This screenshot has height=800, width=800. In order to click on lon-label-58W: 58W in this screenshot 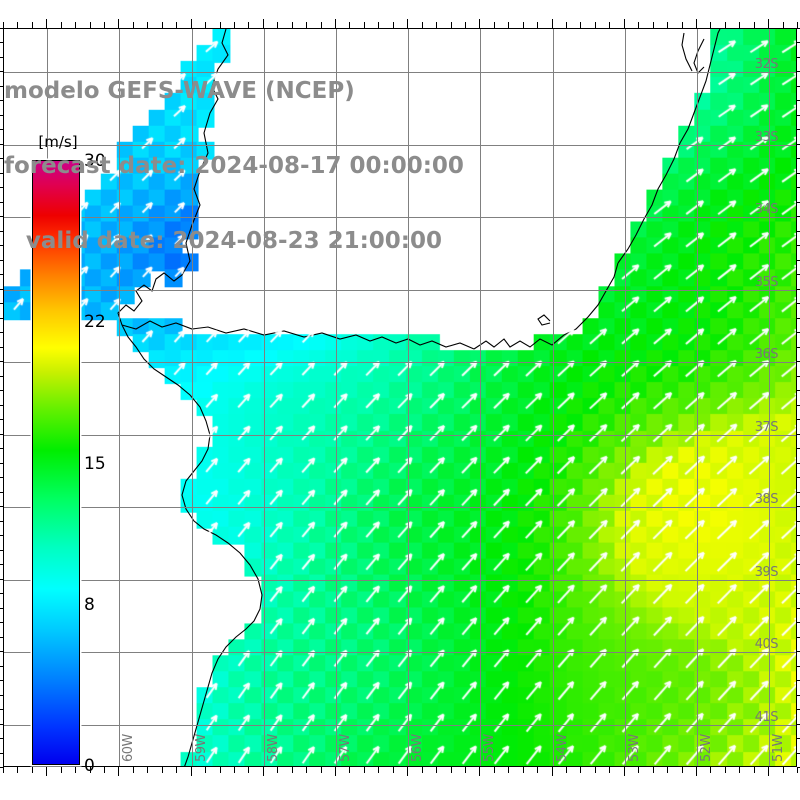, I will do `click(273, 748)`.